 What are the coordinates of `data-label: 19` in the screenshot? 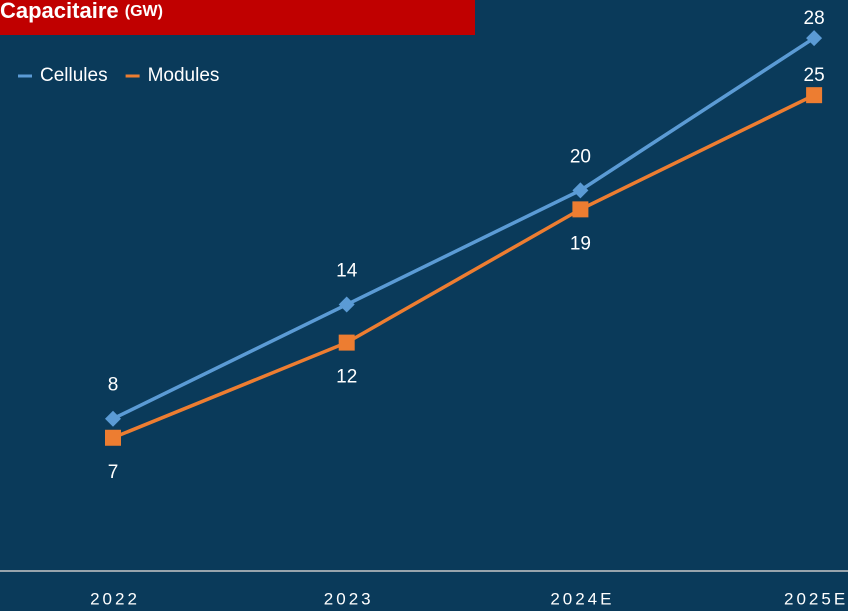 It's located at (580, 243).